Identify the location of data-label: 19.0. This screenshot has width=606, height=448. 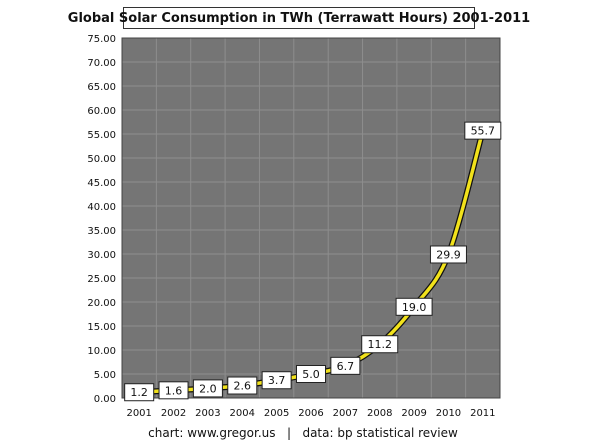
(414, 306).